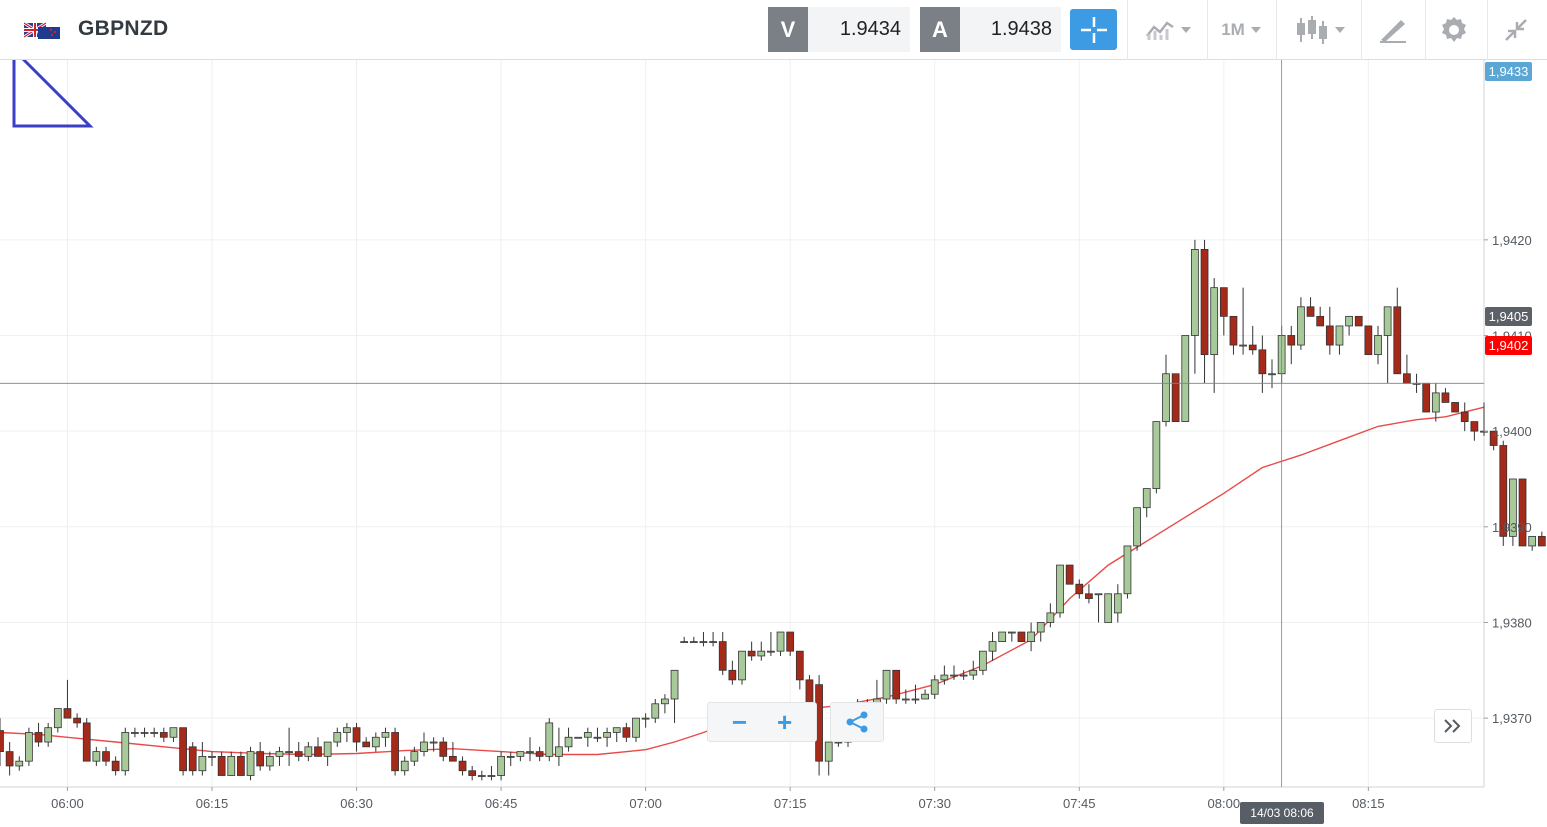 The width and height of the screenshot is (1547, 827). What do you see at coordinates (1320, 30) in the screenshot?
I see `candle-type-button` at bounding box center [1320, 30].